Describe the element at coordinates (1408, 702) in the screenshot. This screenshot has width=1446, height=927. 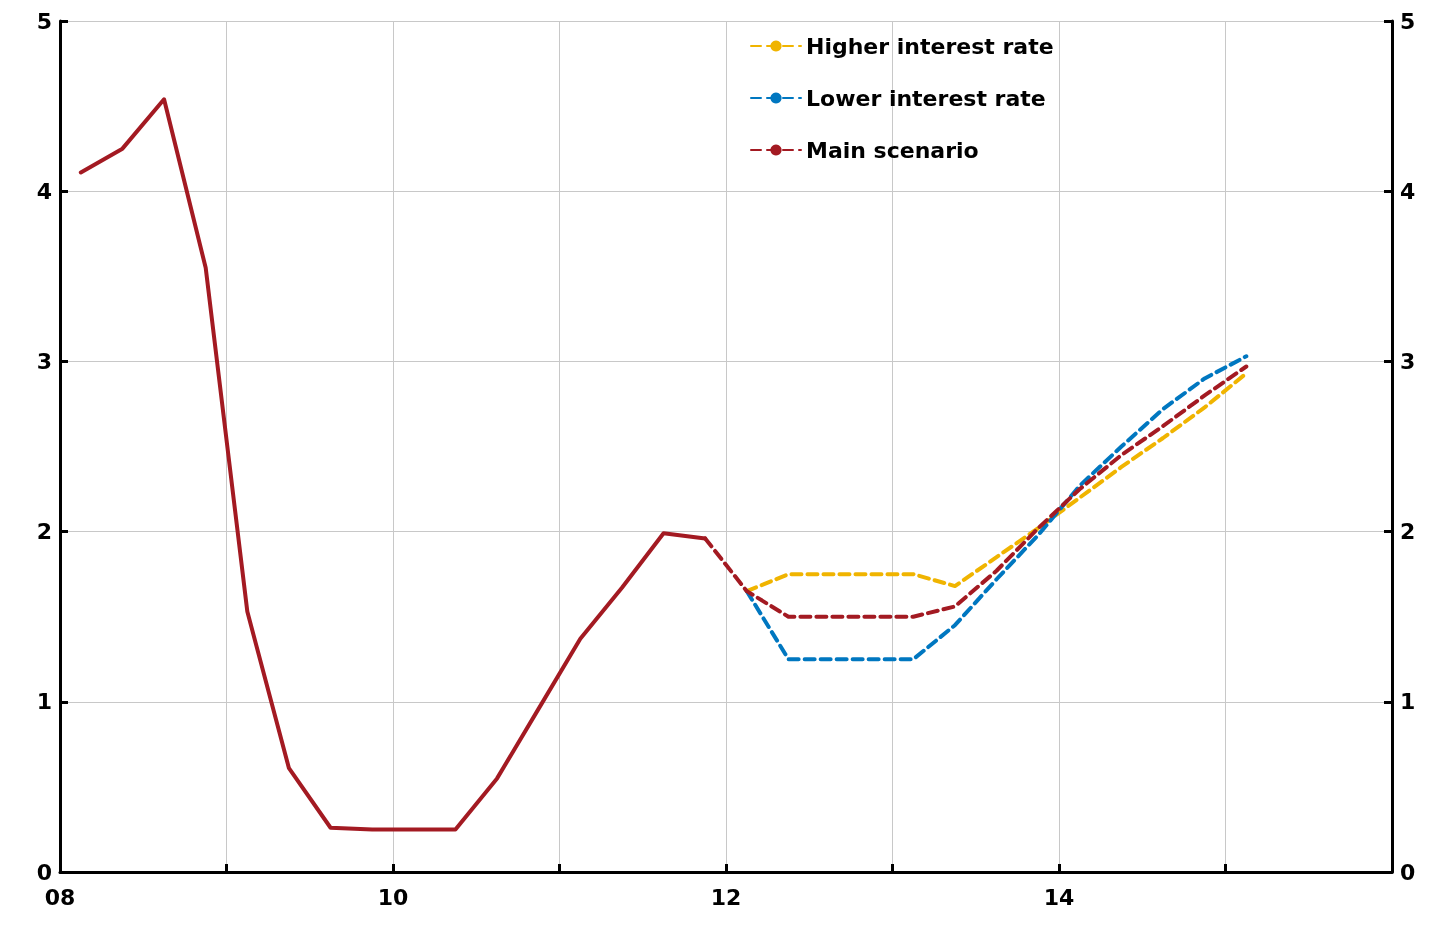
I see `y2-tick-label: 1` at that location.